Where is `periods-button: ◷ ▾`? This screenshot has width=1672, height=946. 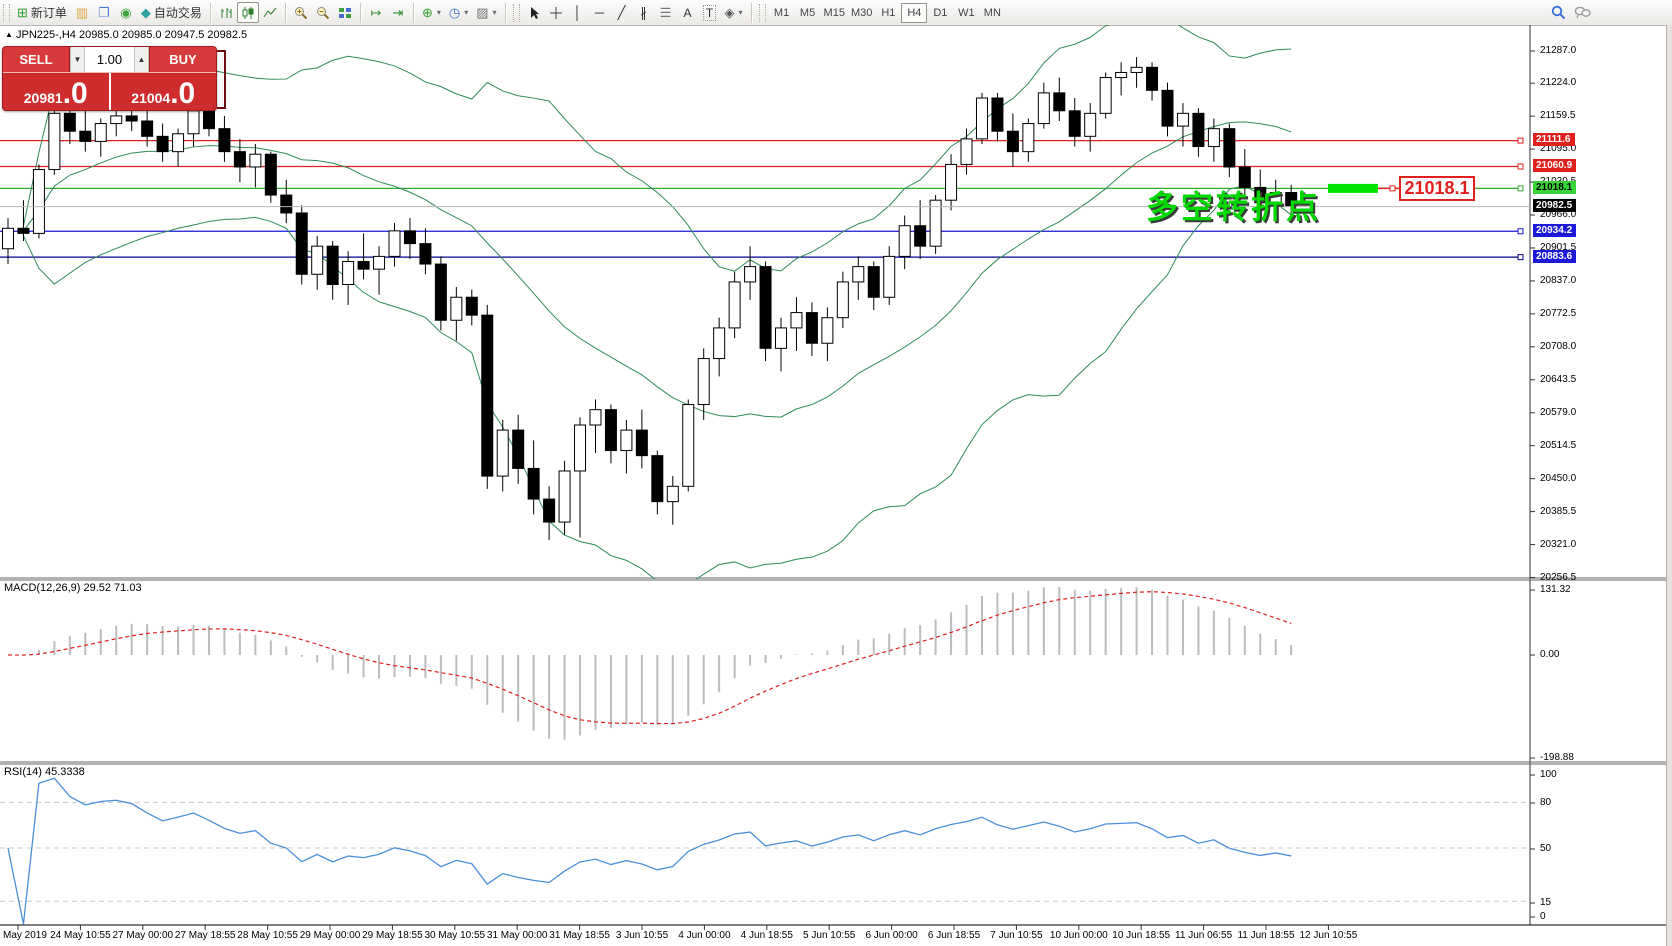
periods-button: ◷ ▾ is located at coordinates (458, 12).